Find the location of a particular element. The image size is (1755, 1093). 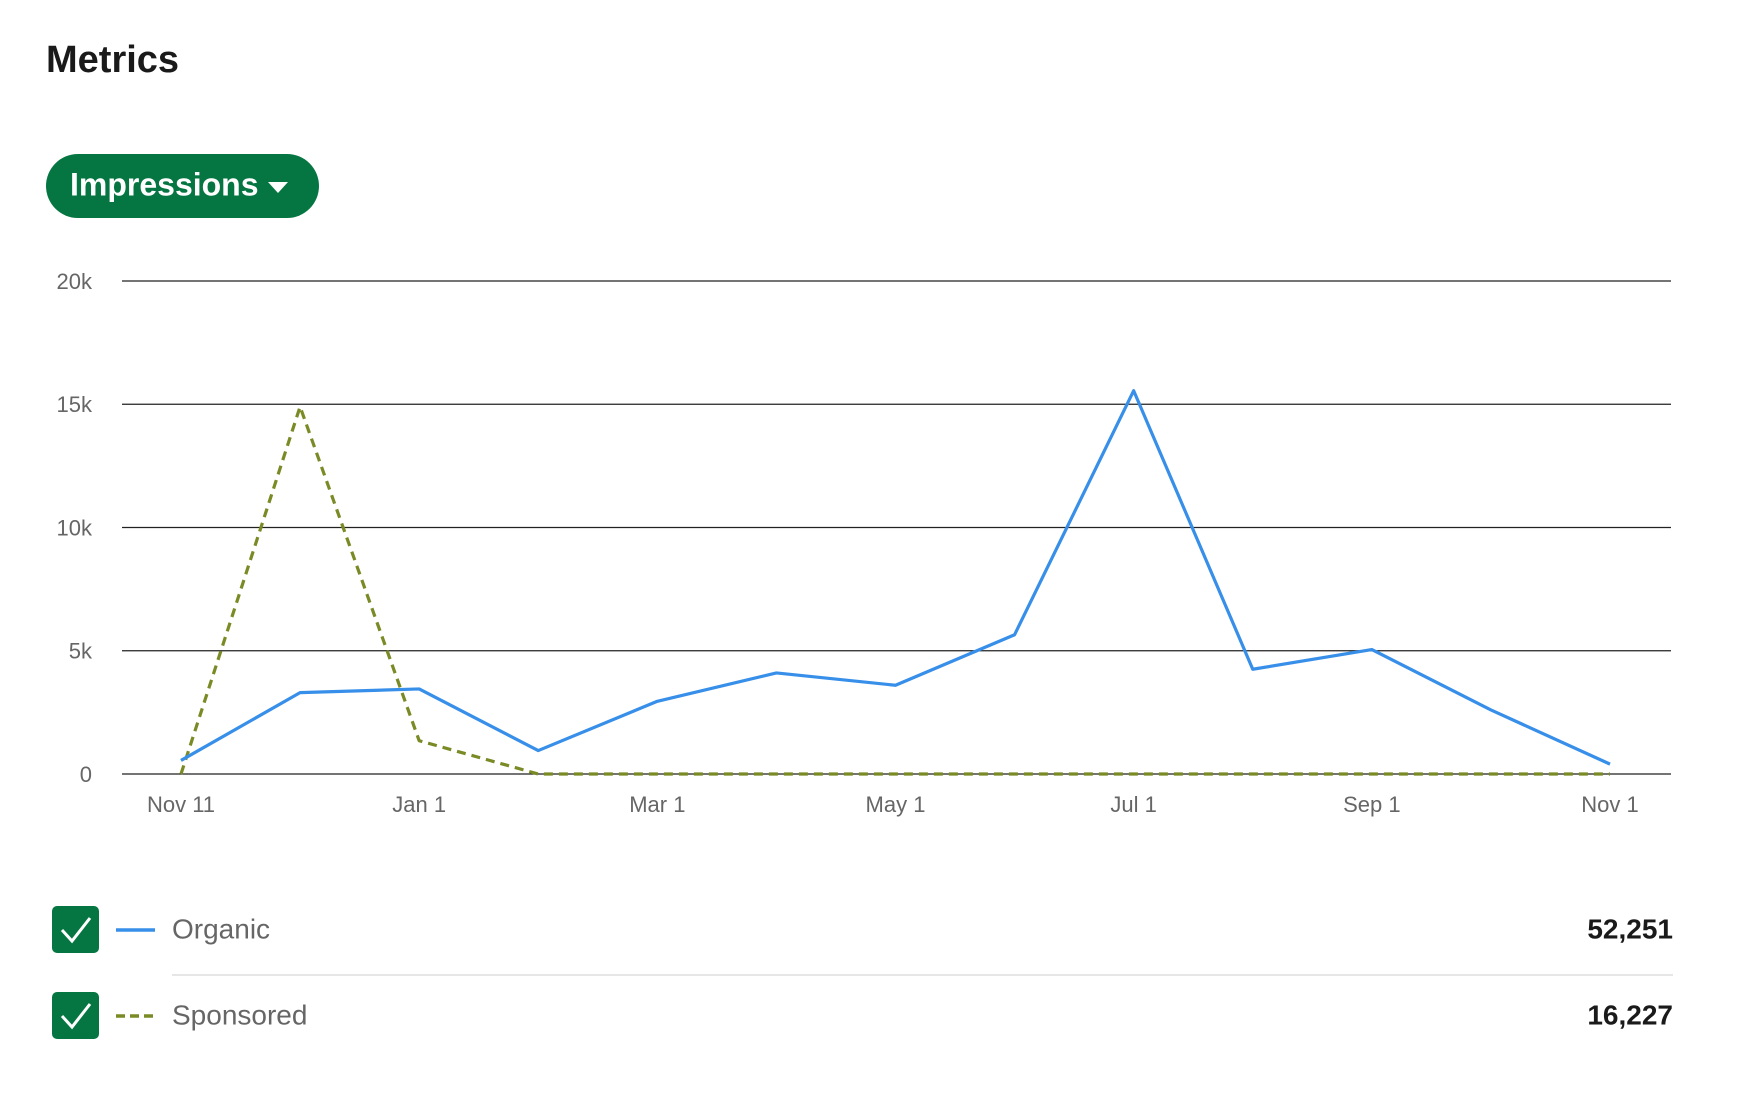

dropdown-button is located at coordinates (182, 186).